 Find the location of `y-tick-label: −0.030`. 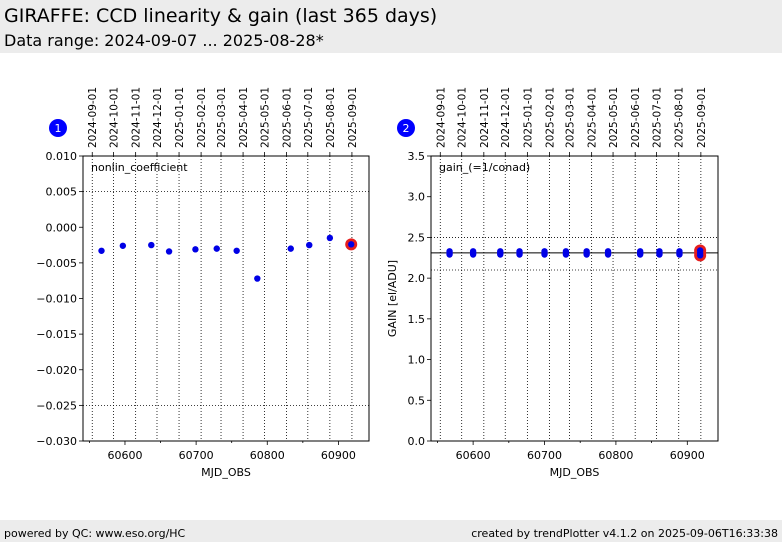

y-tick-label: −0.030 is located at coordinates (56, 441).